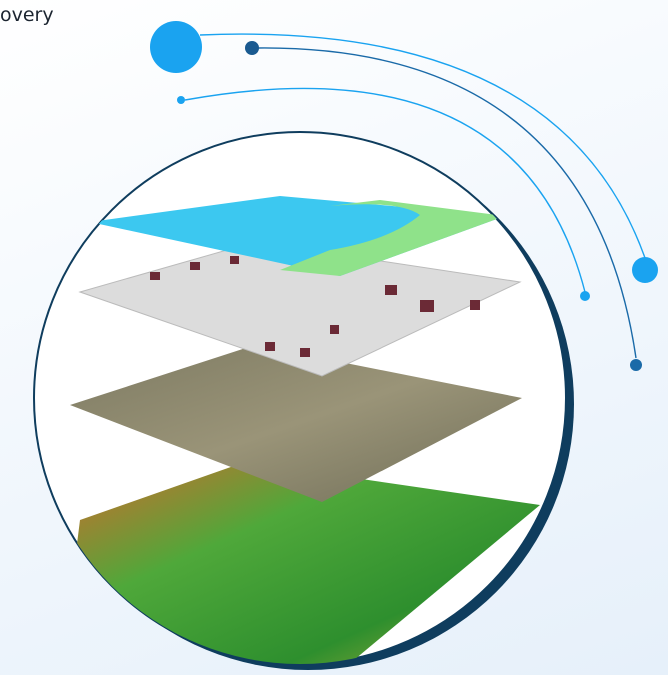  What do you see at coordinates (315, 306) in the screenshot?
I see `buildings` at bounding box center [315, 306].